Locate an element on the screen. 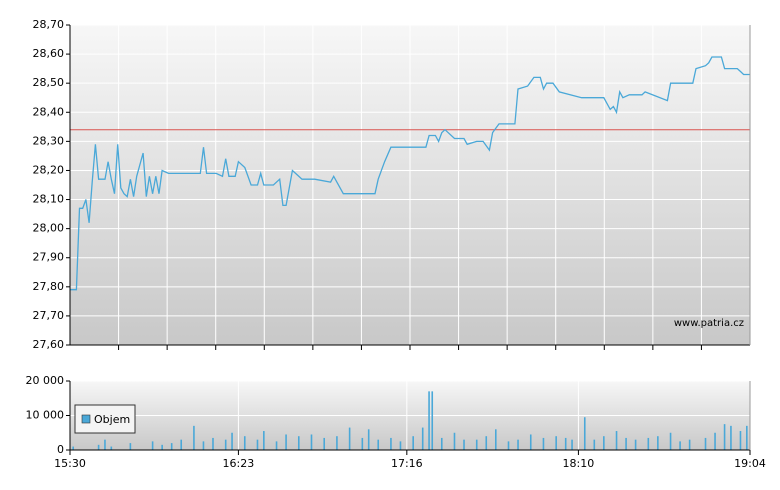 This screenshot has width=780, height=490. x-tick-label: 18:10 is located at coordinates (579, 463).